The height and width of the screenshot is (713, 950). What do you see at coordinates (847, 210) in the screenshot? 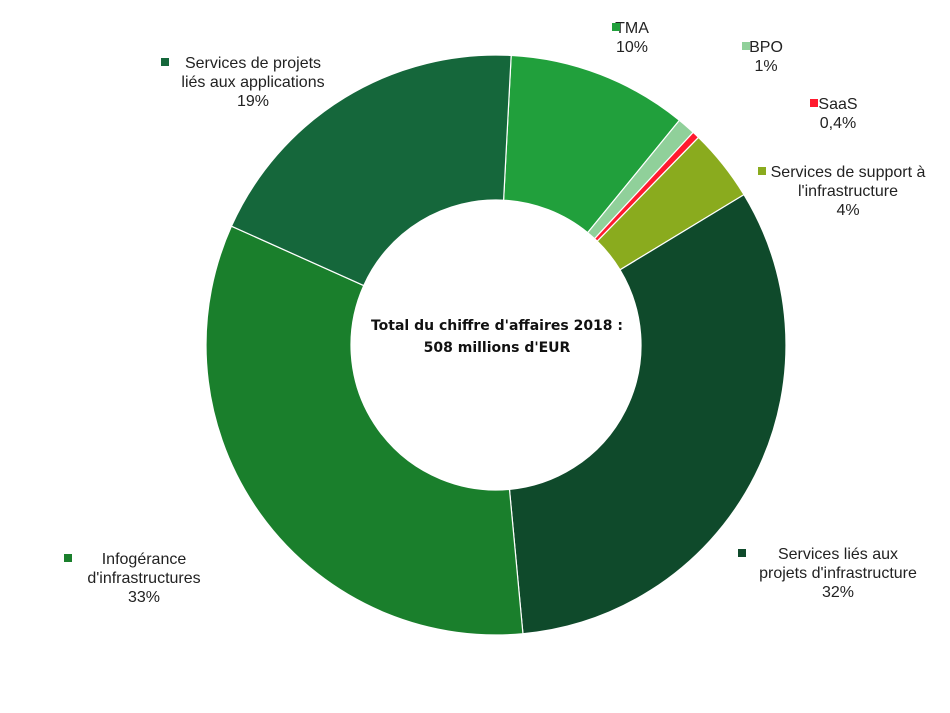
I see `slice-value-label: 4%` at bounding box center [847, 210].